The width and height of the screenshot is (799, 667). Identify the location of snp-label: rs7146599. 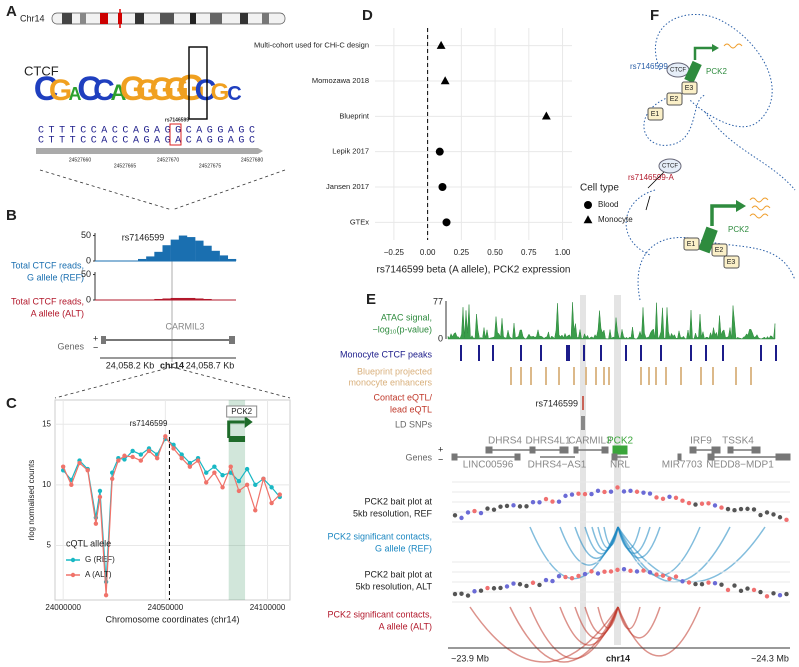
(556, 403).